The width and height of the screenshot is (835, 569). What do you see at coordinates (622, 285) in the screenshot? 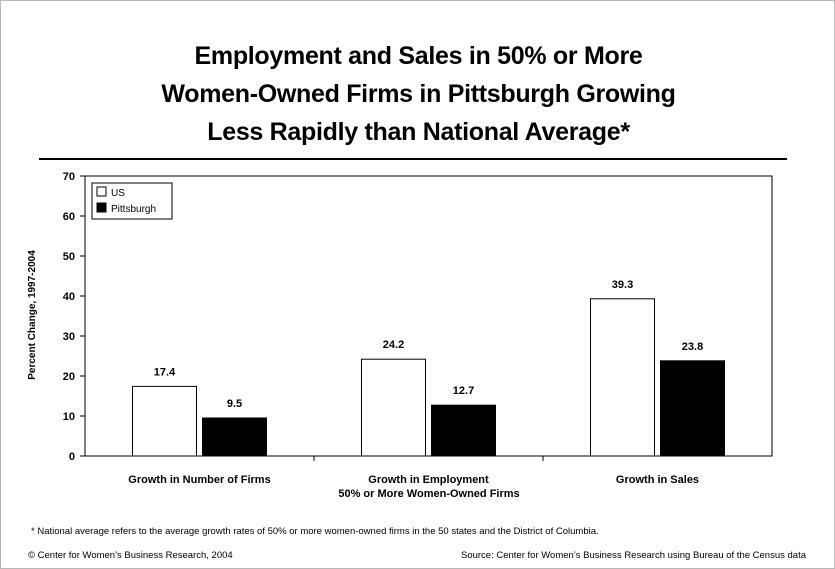
I see `data-label: 39.3` at bounding box center [622, 285].